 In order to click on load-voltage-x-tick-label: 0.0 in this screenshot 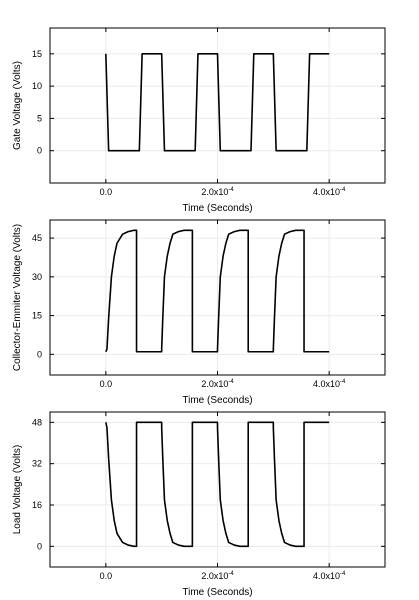, I will do `click(106, 576)`.